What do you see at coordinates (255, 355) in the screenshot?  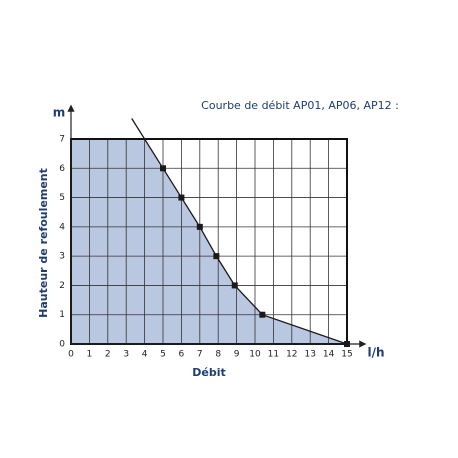 I see `x-tick-label: 10` at bounding box center [255, 355].